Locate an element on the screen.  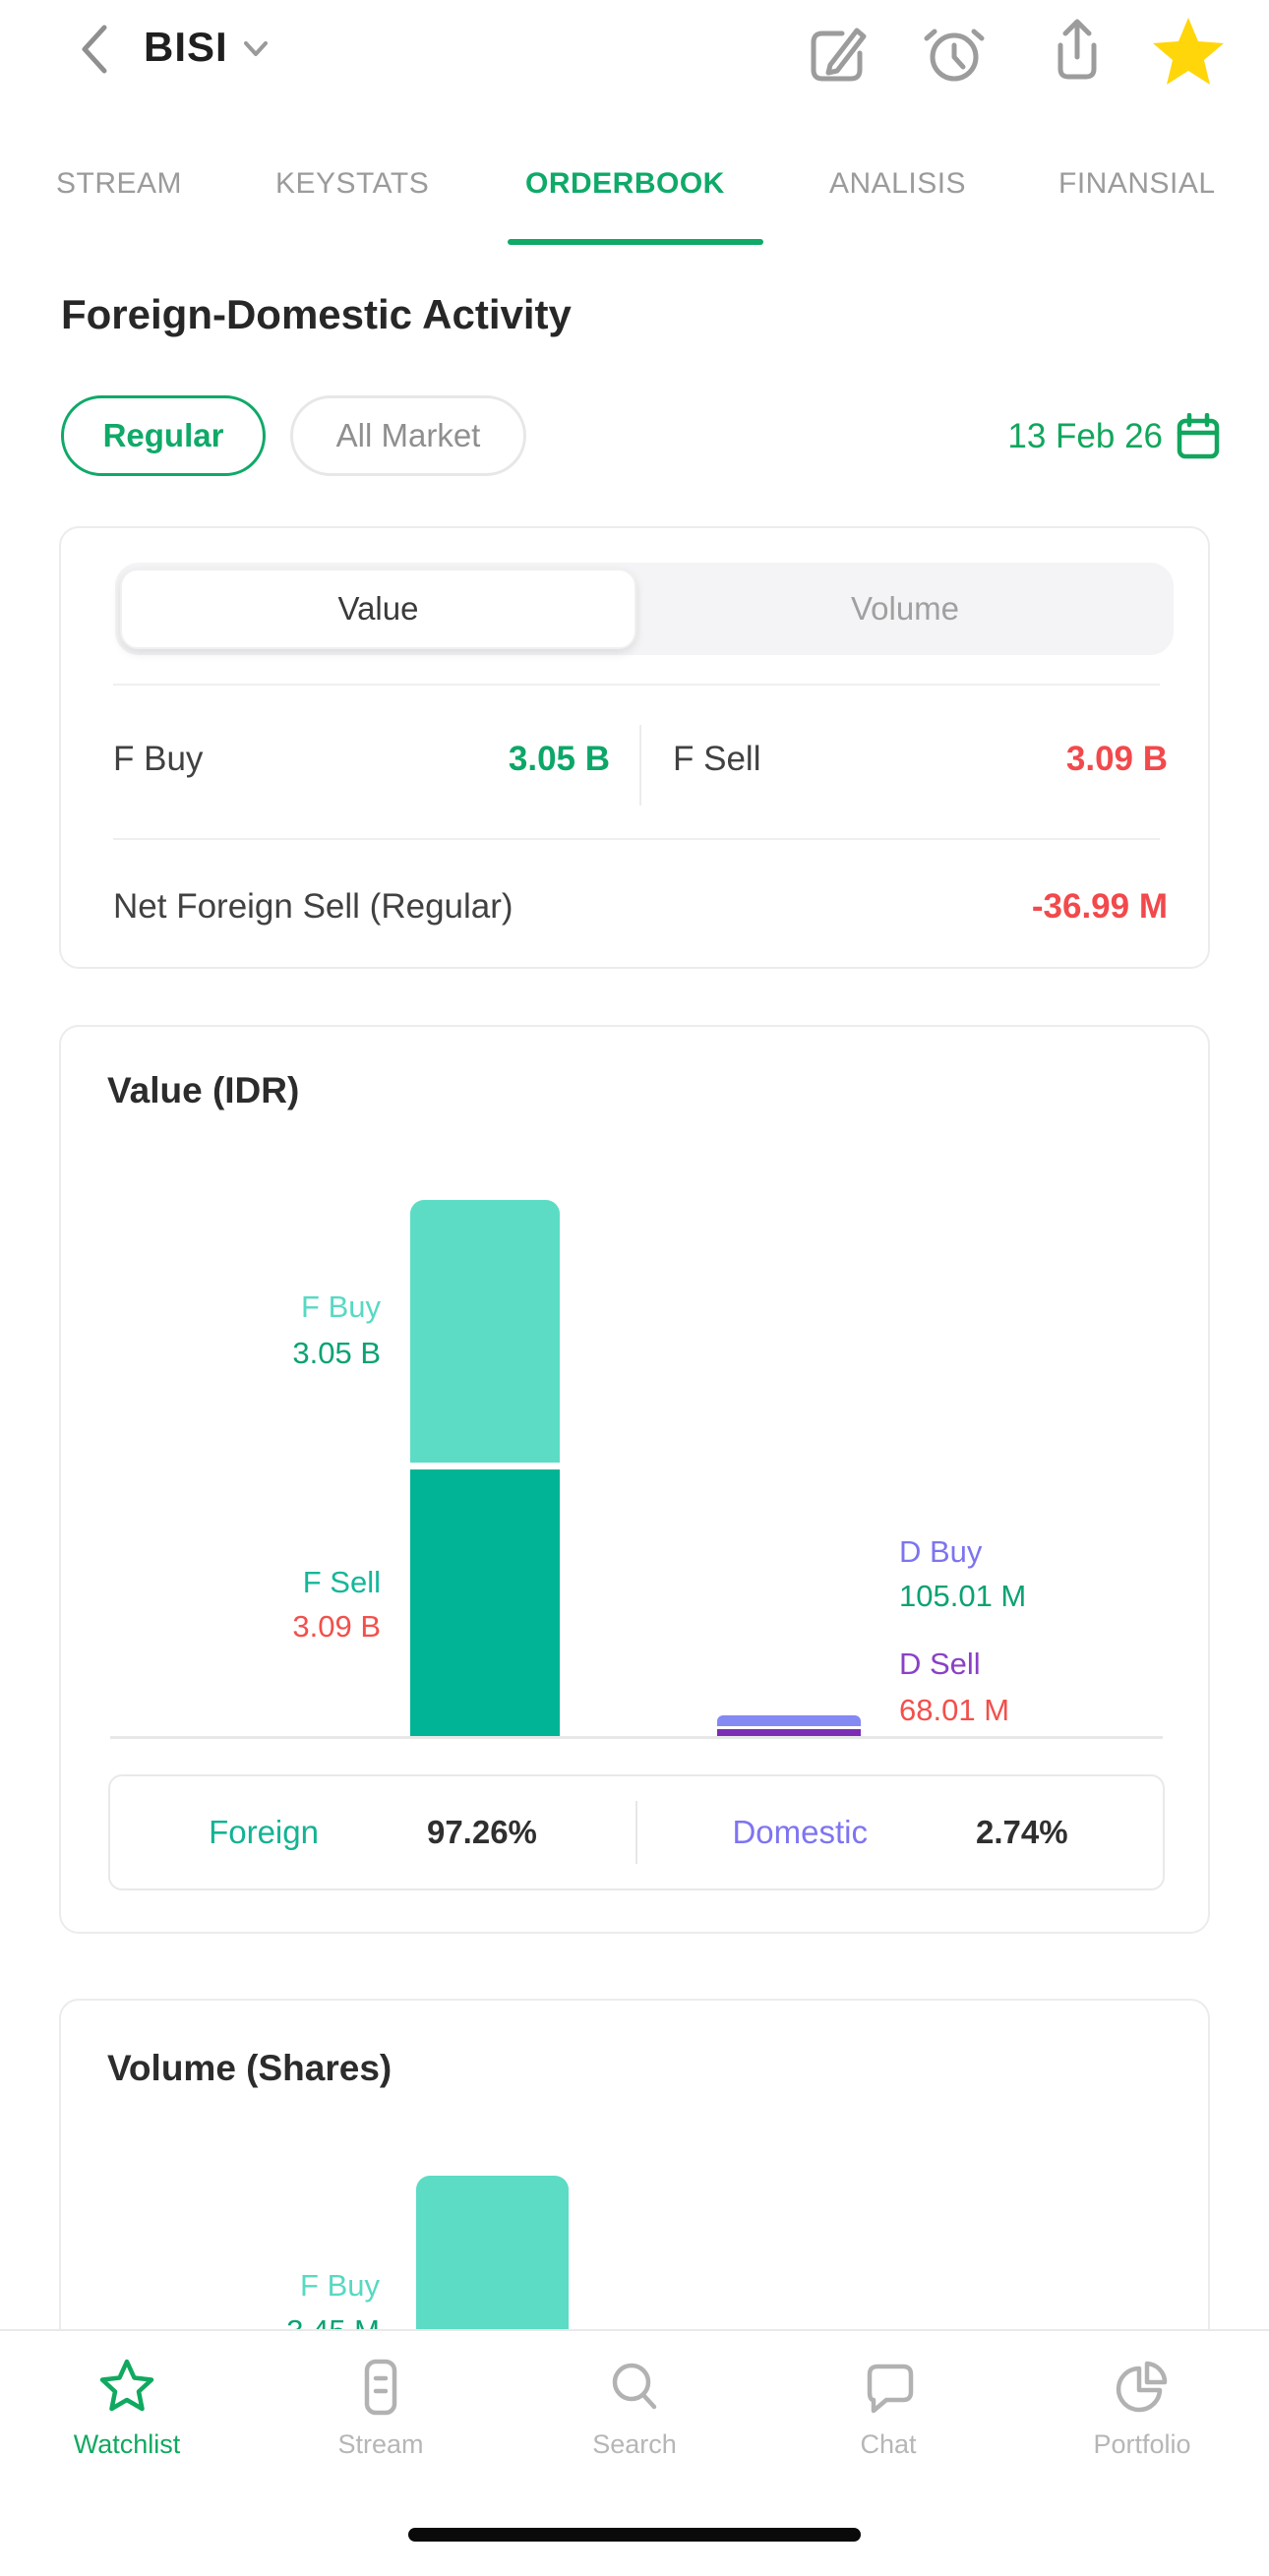
nav-search-label: Search is located at coordinates (634, 2444).